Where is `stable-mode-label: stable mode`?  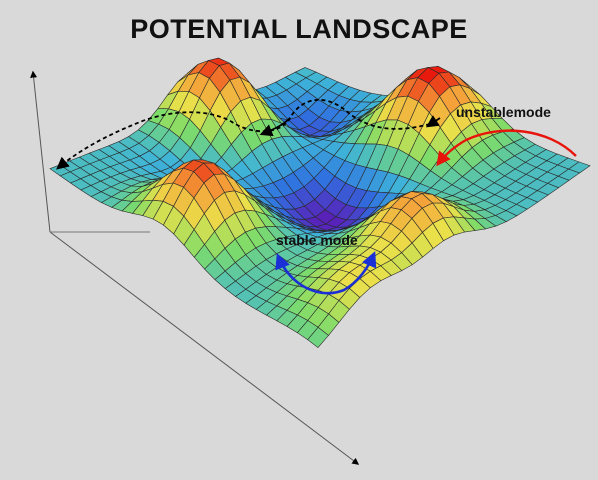
stable-mode-label: stable mode is located at coordinates (317, 240).